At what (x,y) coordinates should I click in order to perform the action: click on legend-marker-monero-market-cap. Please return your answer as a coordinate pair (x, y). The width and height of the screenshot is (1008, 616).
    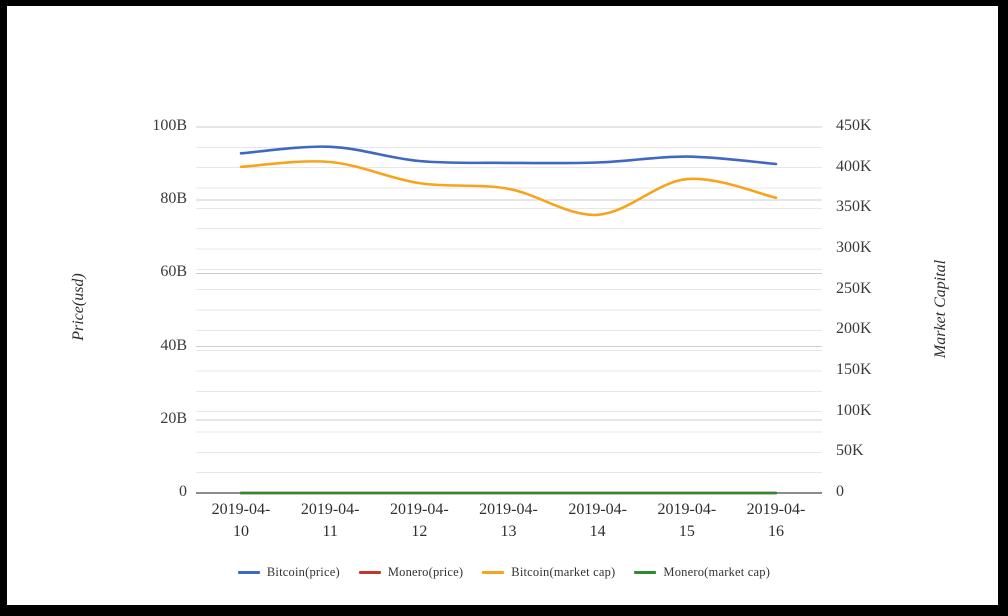
    Looking at the image, I should click on (645, 572).